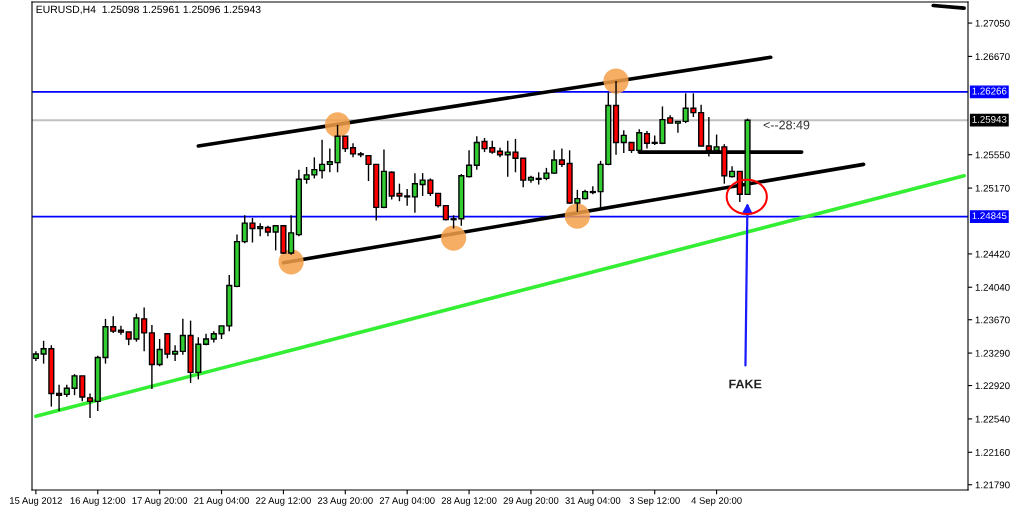  I want to click on y-tick-label: 1.25170, so click(992, 188).